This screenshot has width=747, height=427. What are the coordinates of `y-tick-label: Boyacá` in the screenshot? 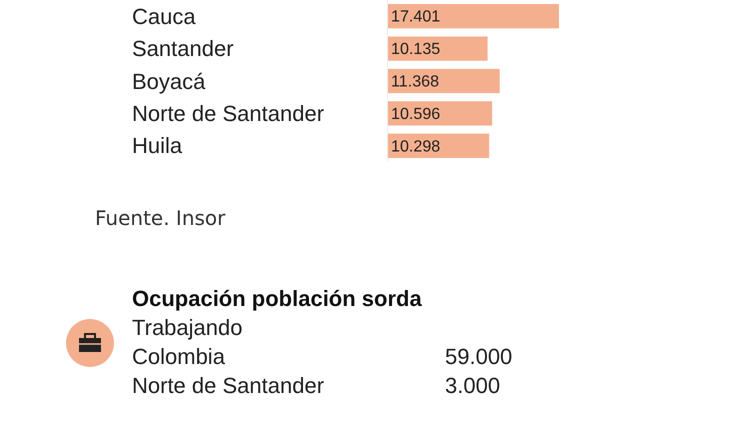 It's located at (169, 81).